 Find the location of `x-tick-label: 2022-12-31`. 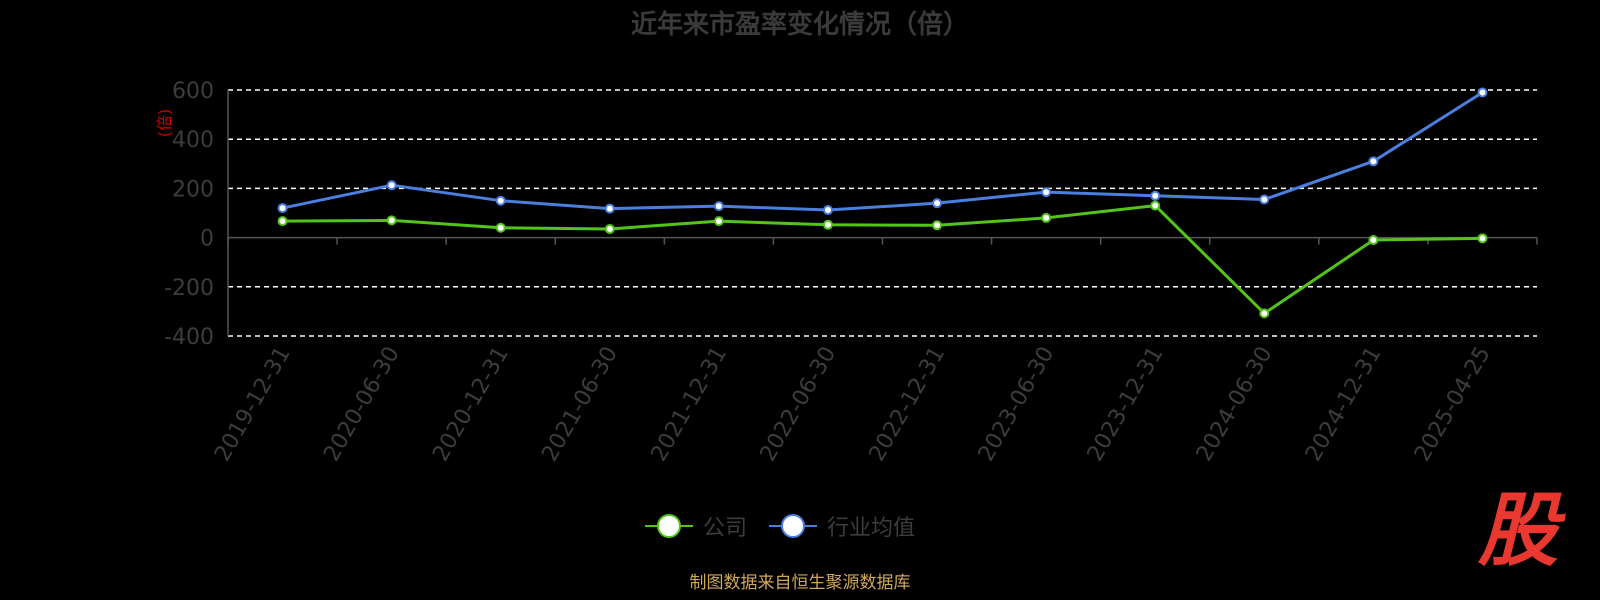

x-tick-label: 2022-12-31 is located at coordinates (908, 404).